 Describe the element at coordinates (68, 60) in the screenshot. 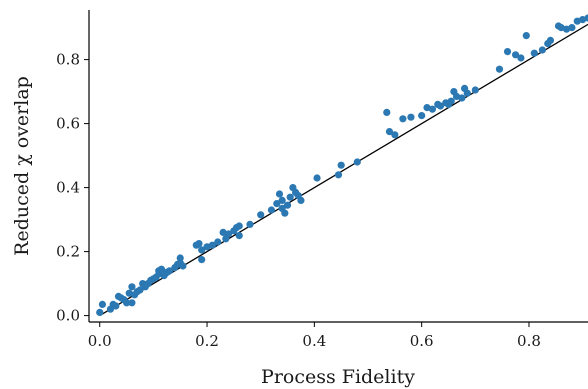

I see `y-tick-label: 0.8` at that location.